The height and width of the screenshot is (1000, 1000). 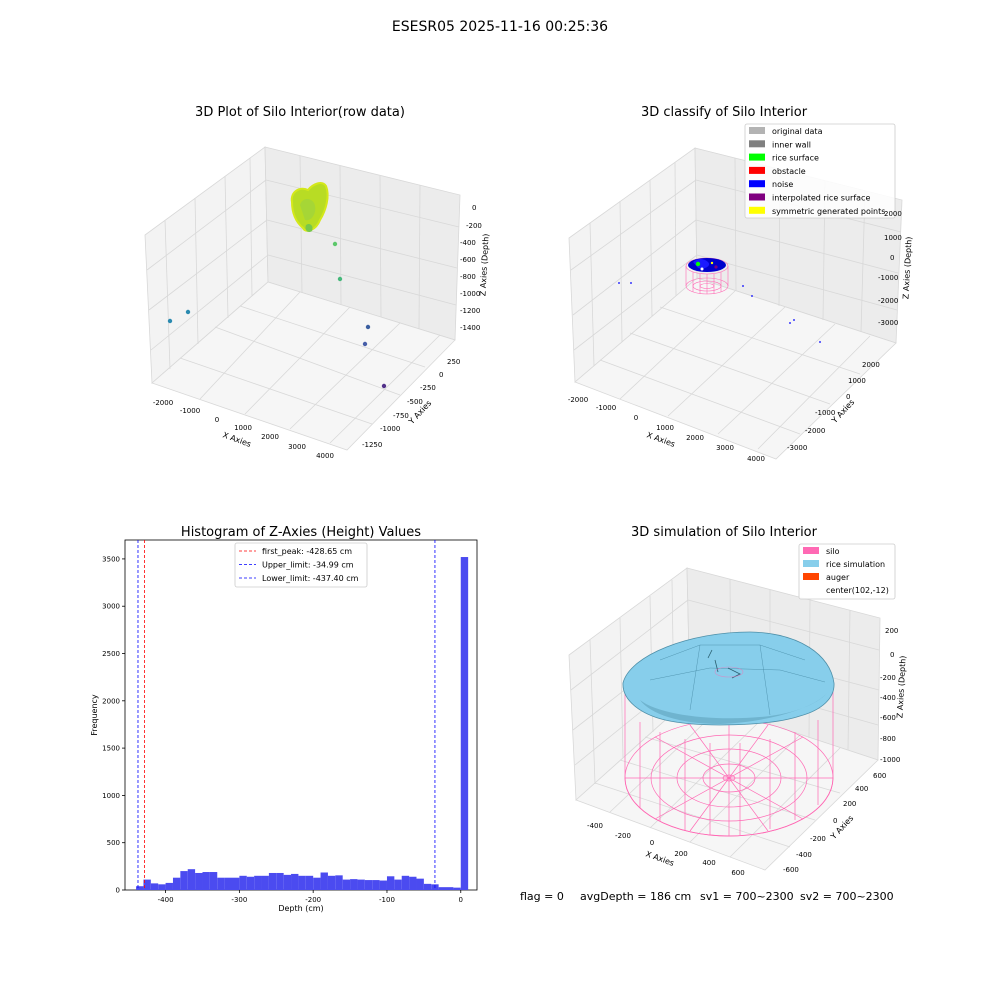 What do you see at coordinates (471, 268) in the screenshot?
I see `raw-z-ticks: -1400 -1200 -1000 -800 -600 -400 -200 0` at bounding box center [471, 268].